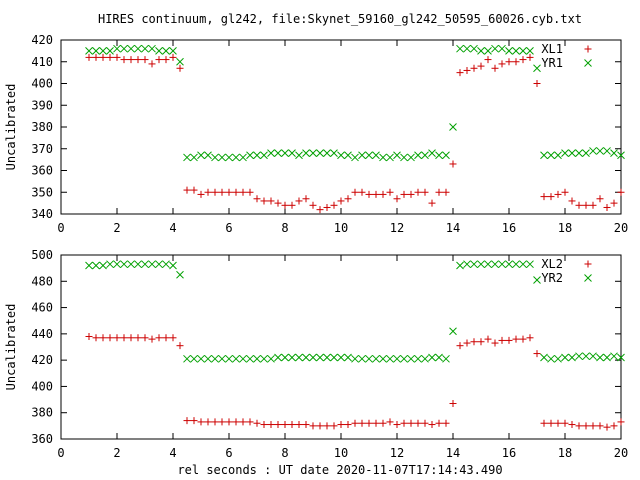 Image resolution: width=640 pixels, height=480 pixels. I want to click on y-tick-label: 380, so click(42, 413).